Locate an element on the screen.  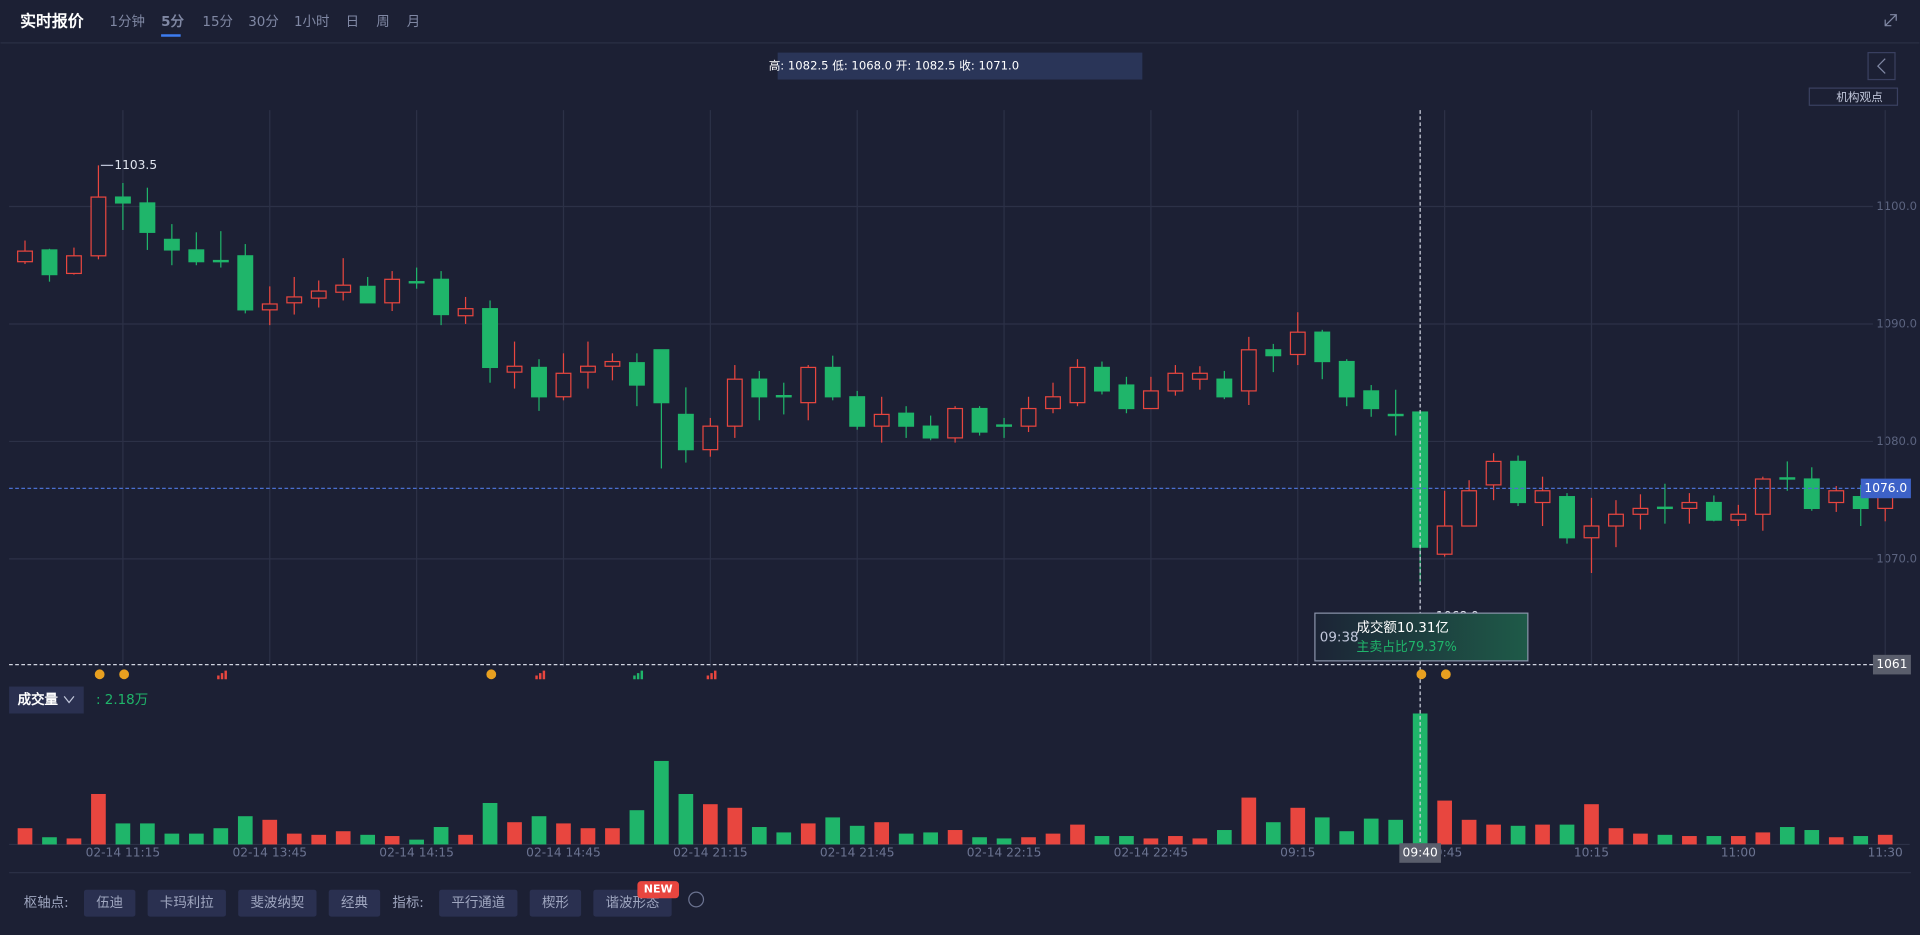
opinion-button is located at coordinates (1853, 96).